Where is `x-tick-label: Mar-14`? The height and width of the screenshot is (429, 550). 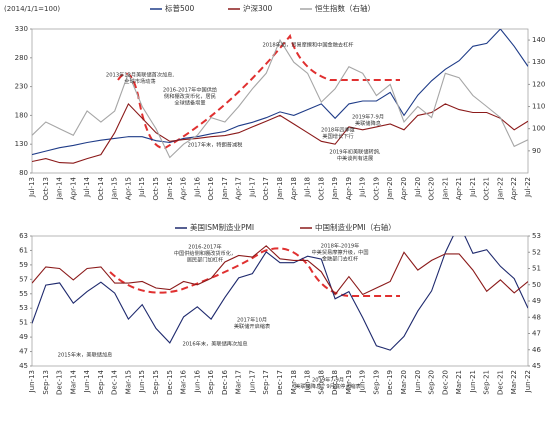
x-tick-label: Mar-14 is located at coordinates (73, 381).